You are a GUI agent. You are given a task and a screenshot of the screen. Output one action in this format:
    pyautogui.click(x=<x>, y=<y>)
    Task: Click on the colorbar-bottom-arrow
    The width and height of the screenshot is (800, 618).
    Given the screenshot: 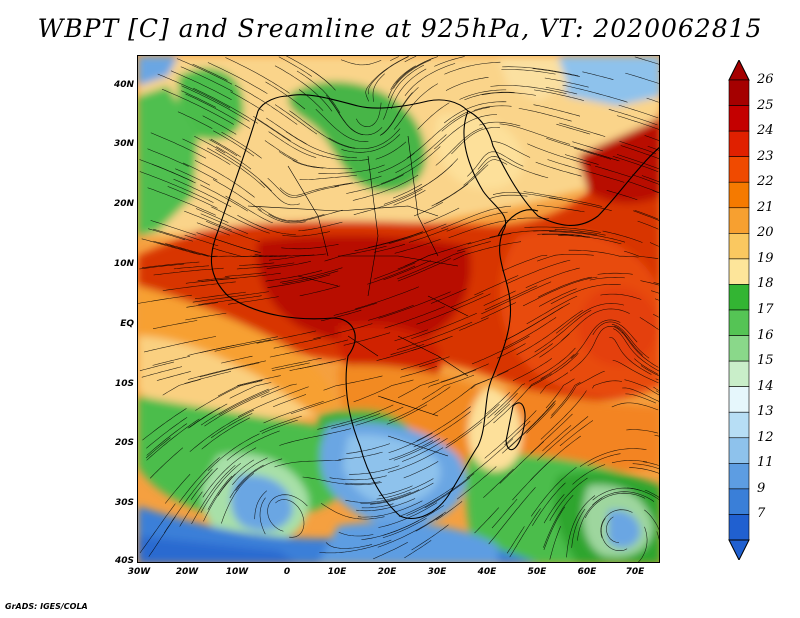 What is the action you would take?
    pyautogui.click(x=739, y=550)
    